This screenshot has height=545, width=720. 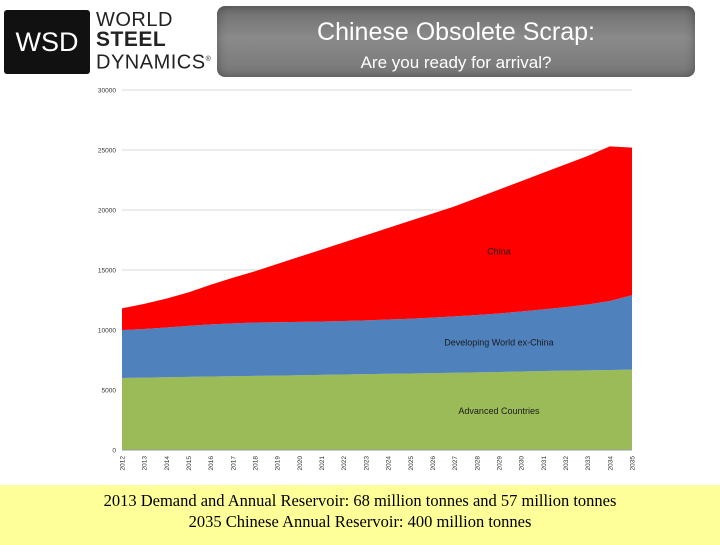 I want to click on y-tick-label-5000: 5000, so click(x=109, y=391).